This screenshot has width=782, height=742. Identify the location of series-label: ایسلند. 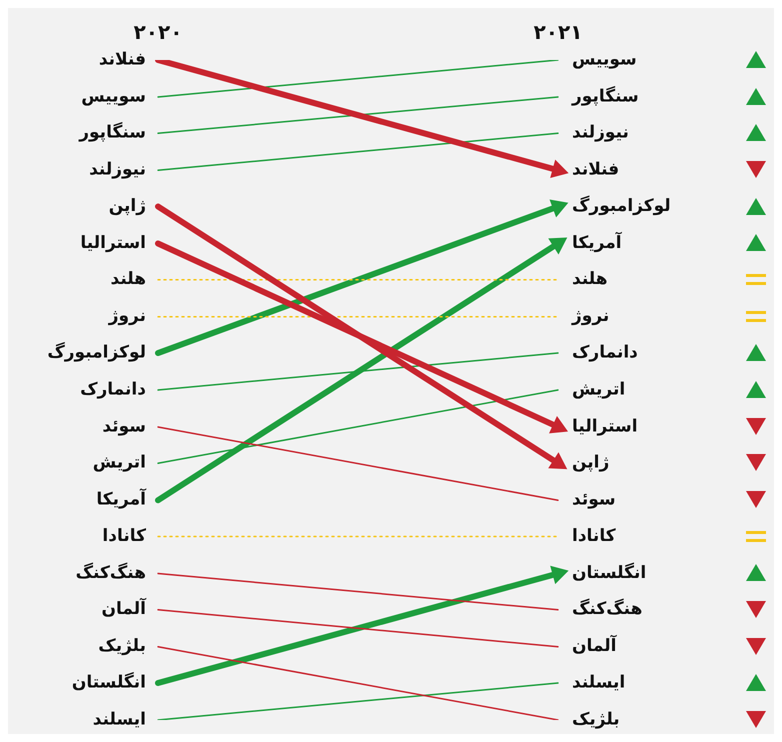
(119, 719).